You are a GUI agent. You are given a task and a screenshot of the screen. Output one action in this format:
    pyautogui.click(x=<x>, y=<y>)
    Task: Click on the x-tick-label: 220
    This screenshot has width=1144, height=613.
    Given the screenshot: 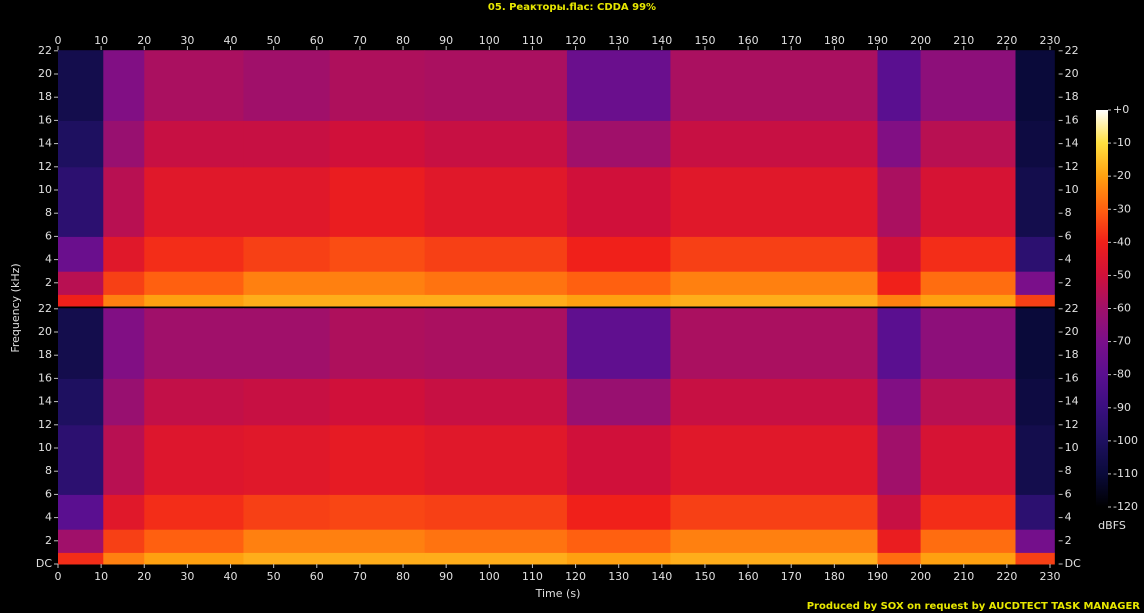 What is the action you would take?
    pyautogui.click(x=1006, y=40)
    